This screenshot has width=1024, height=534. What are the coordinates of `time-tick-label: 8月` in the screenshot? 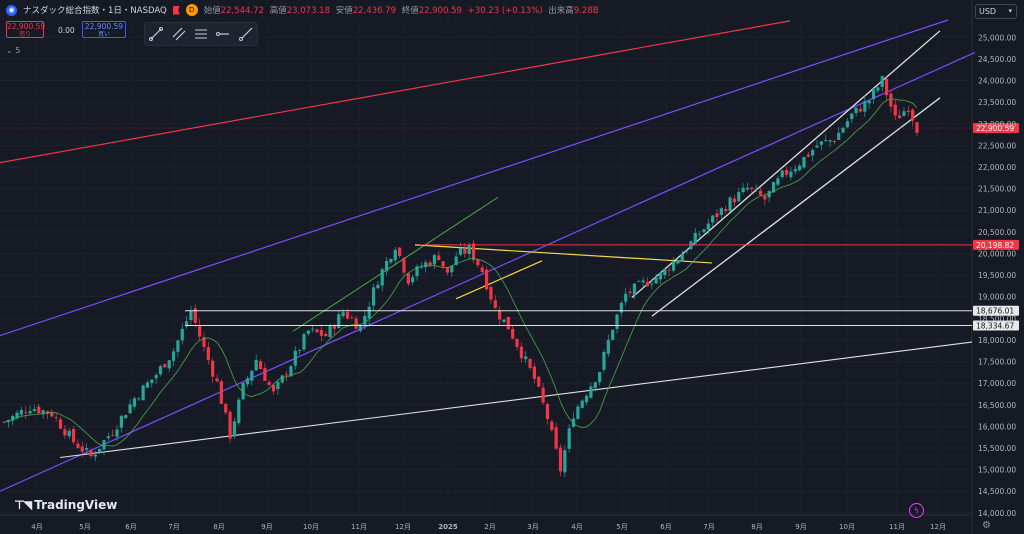 It's located at (218, 527).